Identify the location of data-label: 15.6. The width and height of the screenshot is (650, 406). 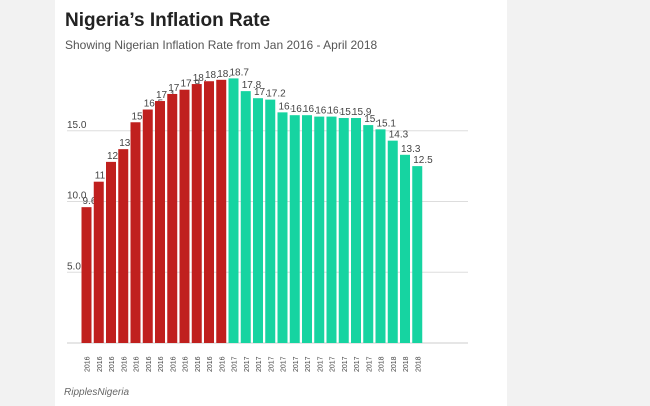
(142, 116).